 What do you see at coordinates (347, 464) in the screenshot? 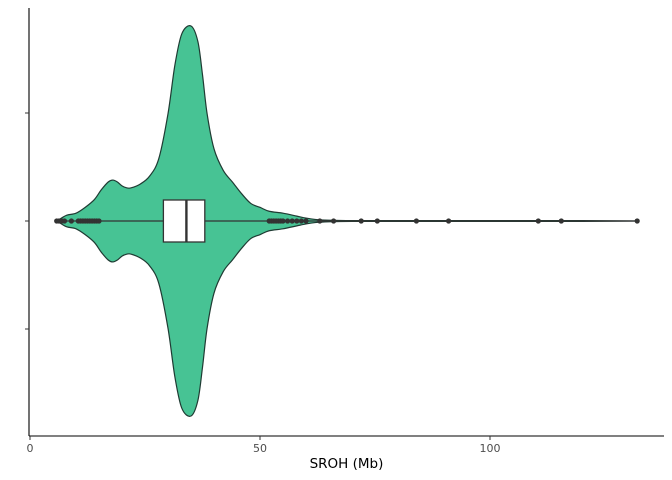
I see `x-axis-title: SROH (Mb)` at bounding box center [347, 464].